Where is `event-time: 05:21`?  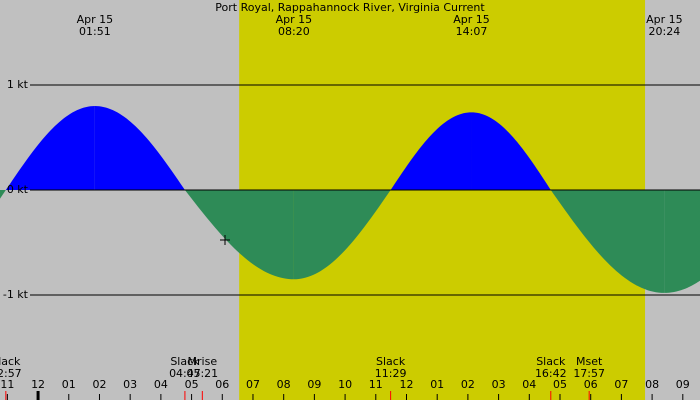 event-time: 05:21 is located at coordinates (202, 373).